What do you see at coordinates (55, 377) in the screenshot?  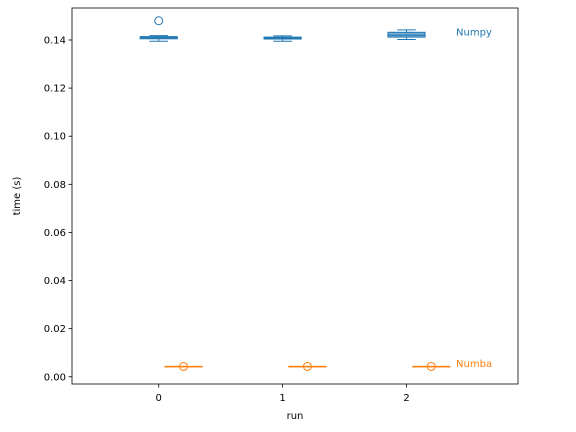 I see `y-tick-label: 0.00` at bounding box center [55, 377].